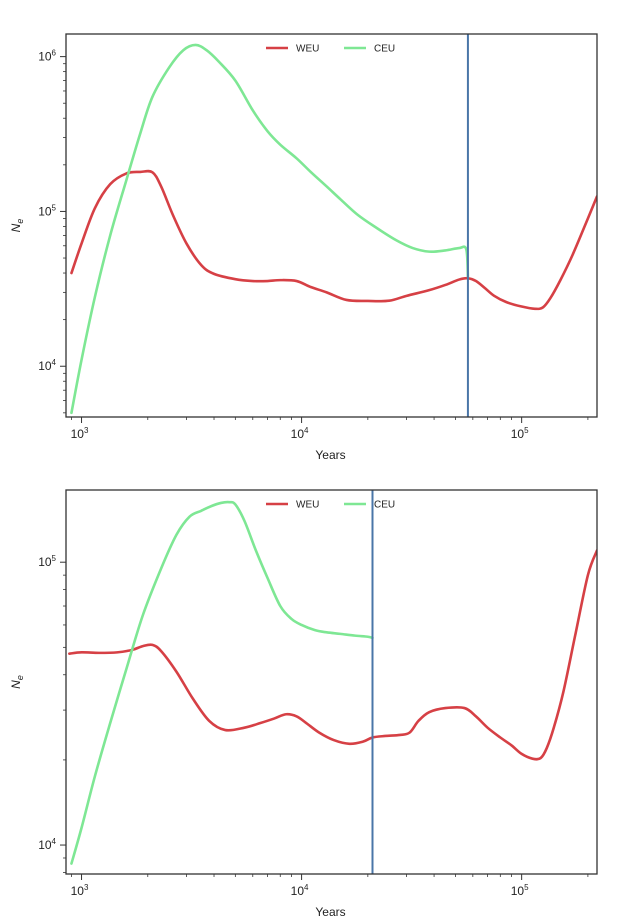  I want to click on series-line-weu, so click(333, 240).